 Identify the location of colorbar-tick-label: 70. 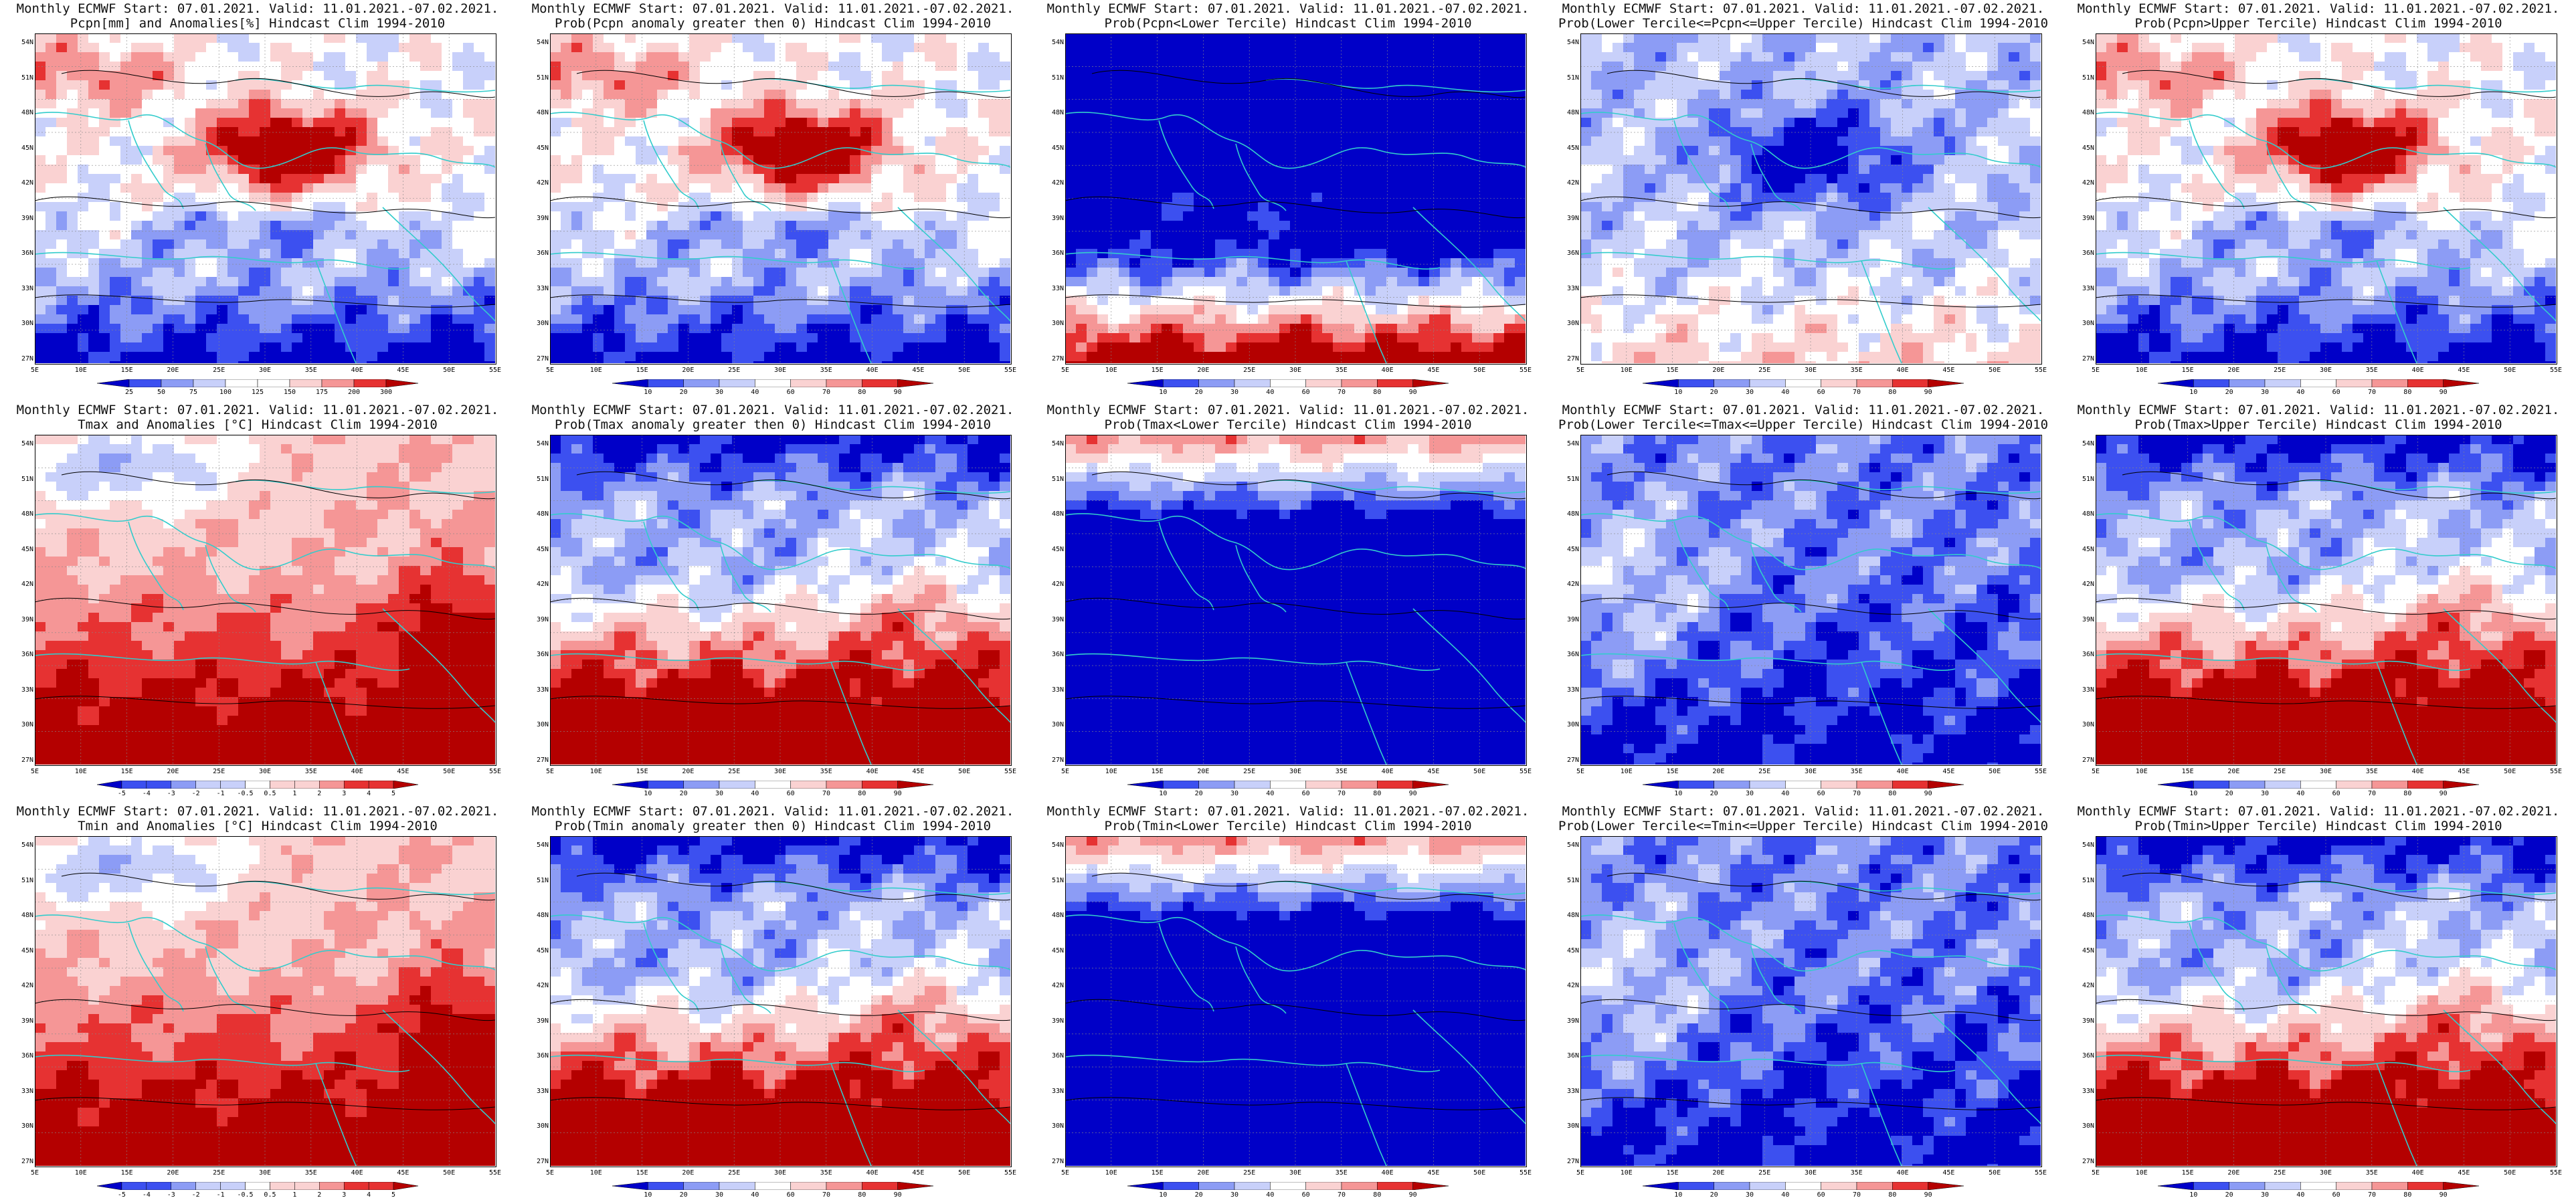
(1857, 1195).